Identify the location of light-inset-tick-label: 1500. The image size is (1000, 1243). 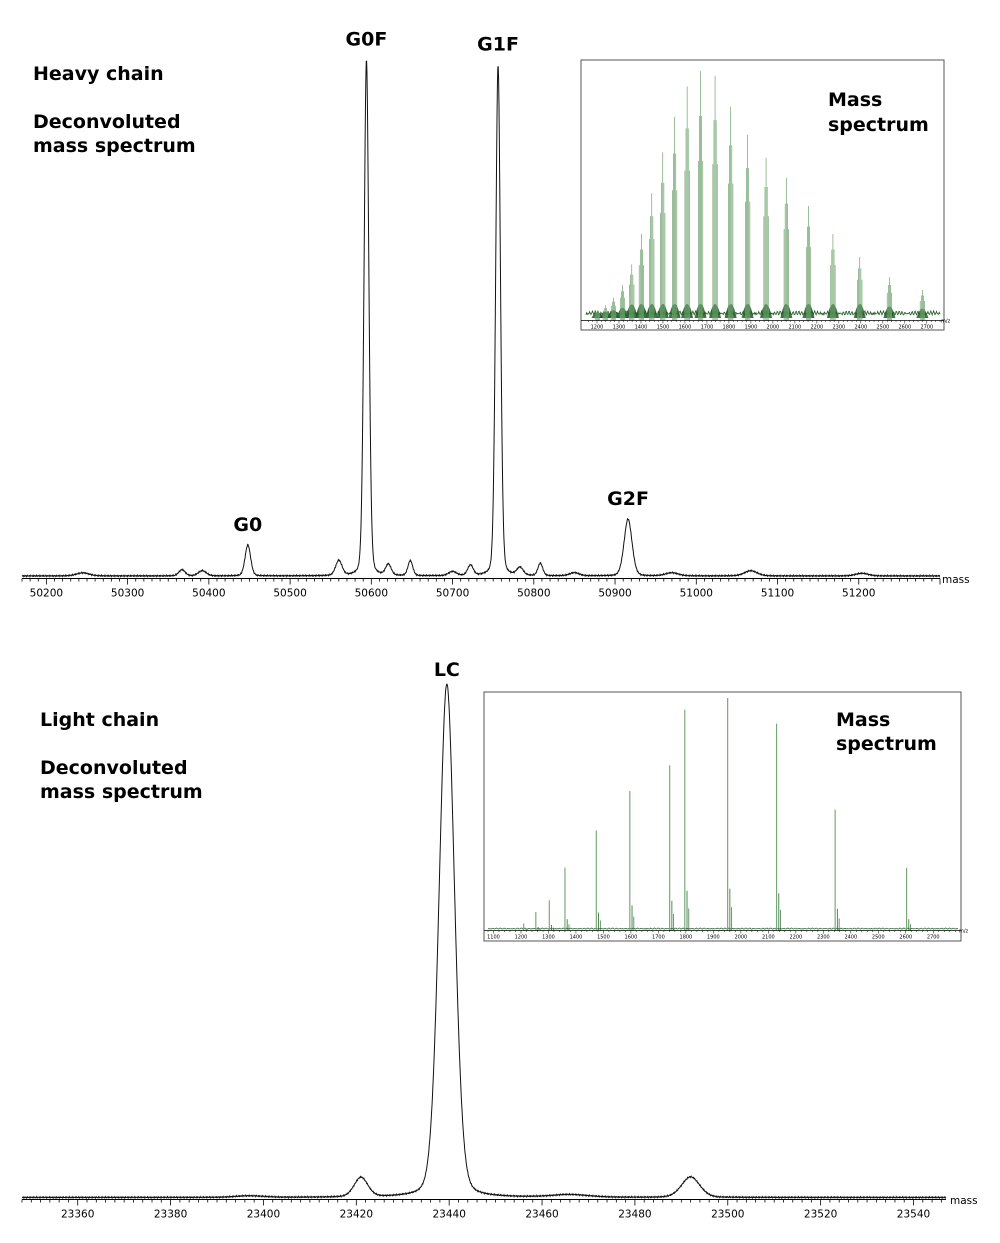
(603, 938).